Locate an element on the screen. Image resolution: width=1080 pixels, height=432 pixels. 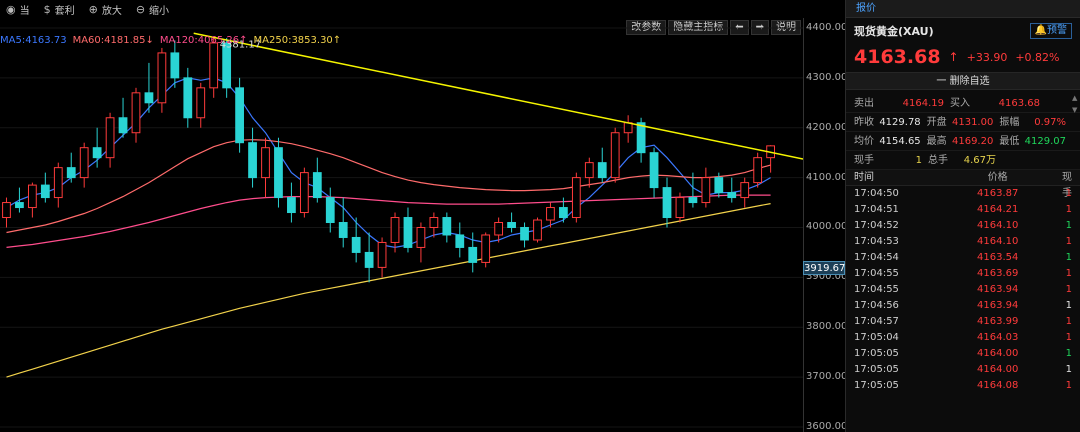
tick-time: 17:04:54 is located at coordinates (876, 257).